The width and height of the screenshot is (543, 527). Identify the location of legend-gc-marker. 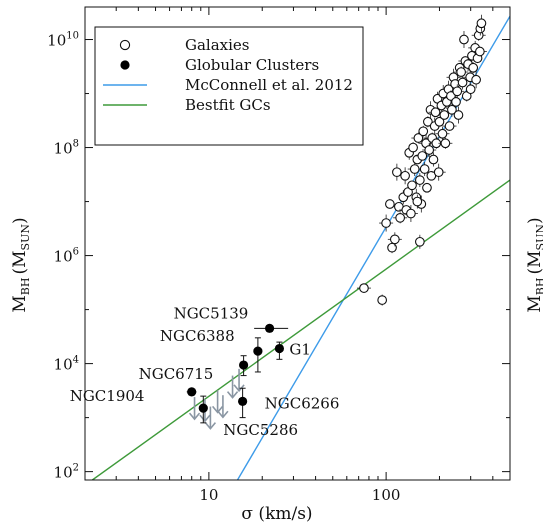
(125, 65).